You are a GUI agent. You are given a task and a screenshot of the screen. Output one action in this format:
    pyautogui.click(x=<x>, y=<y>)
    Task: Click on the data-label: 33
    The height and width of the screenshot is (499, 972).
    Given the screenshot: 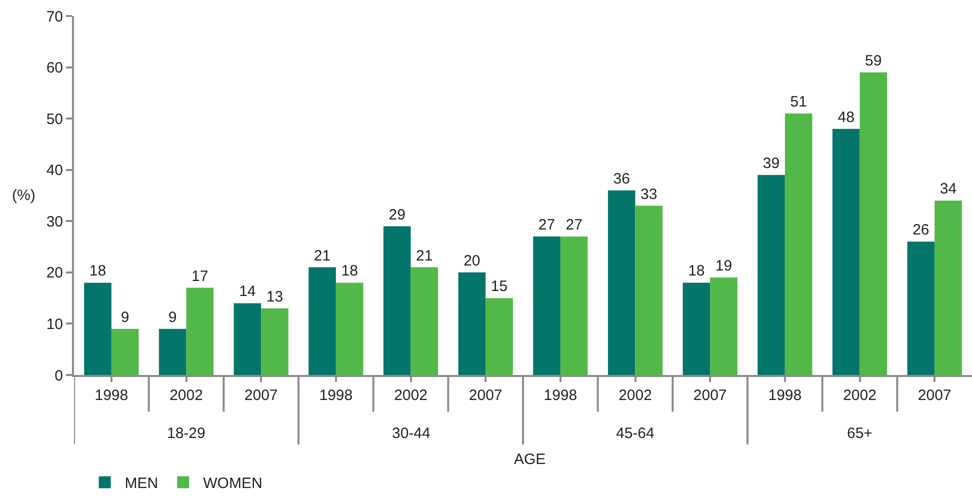 What is the action you would take?
    pyautogui.click(x=649, y=194)
    